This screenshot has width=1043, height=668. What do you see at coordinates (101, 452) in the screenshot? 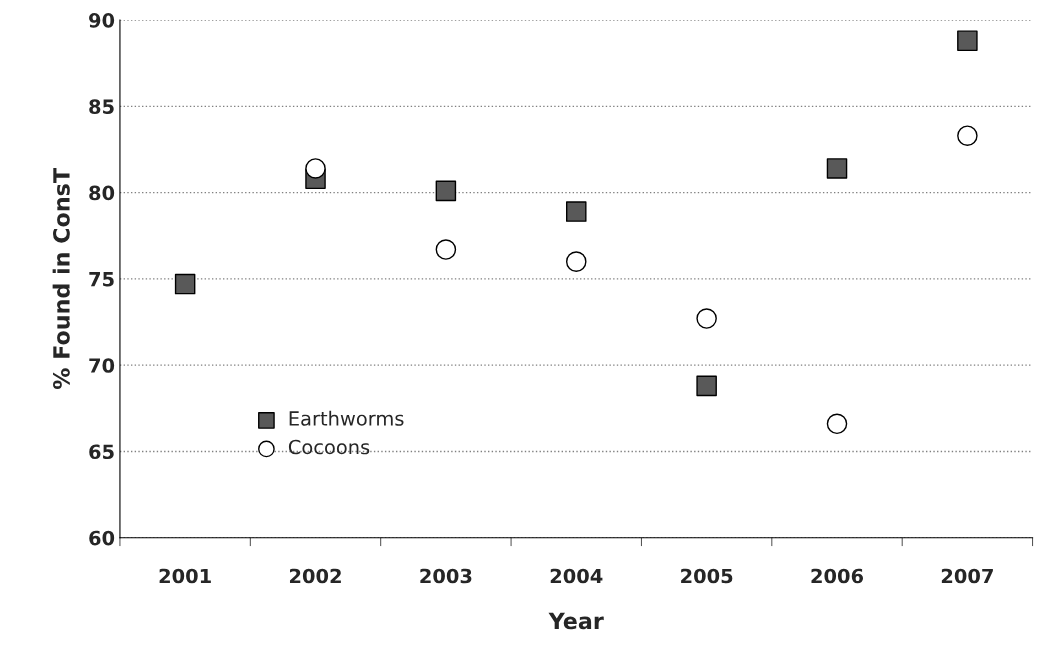
I see `y-tick-label: 65` at bounding box center [101, 452].